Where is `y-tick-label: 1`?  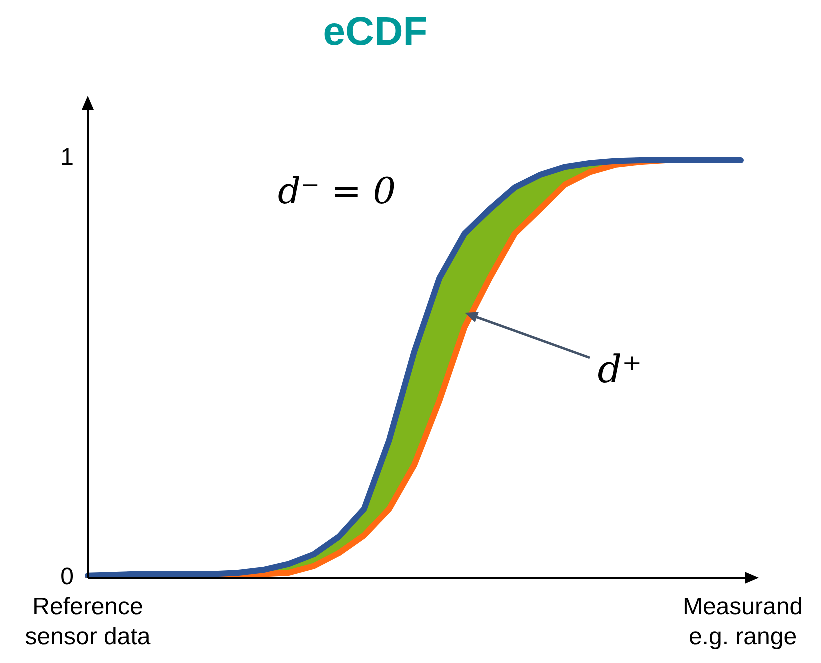 y-tick-label: 1 is located at coordinates (67, 157).